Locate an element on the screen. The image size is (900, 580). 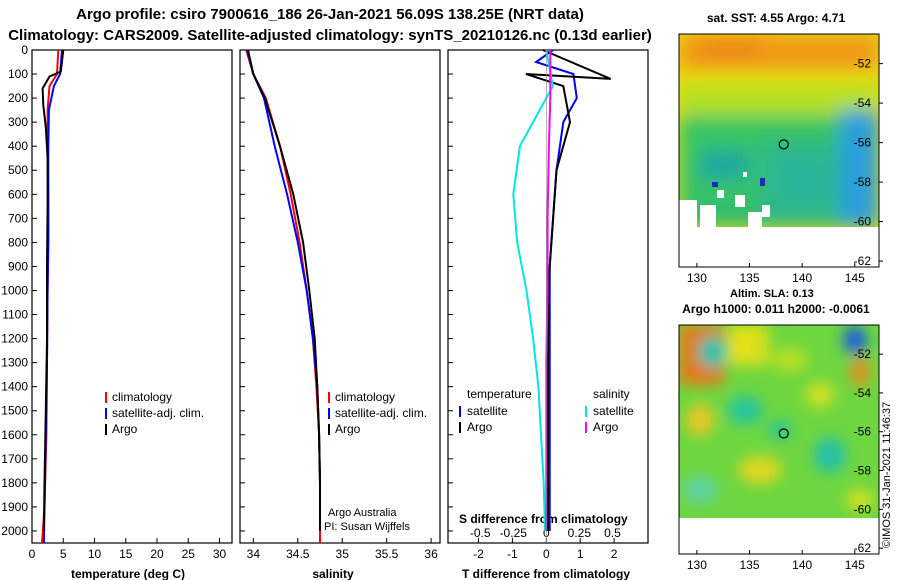
x-tick-label-secondary: -0.25 is located at coordinates (514, 533).